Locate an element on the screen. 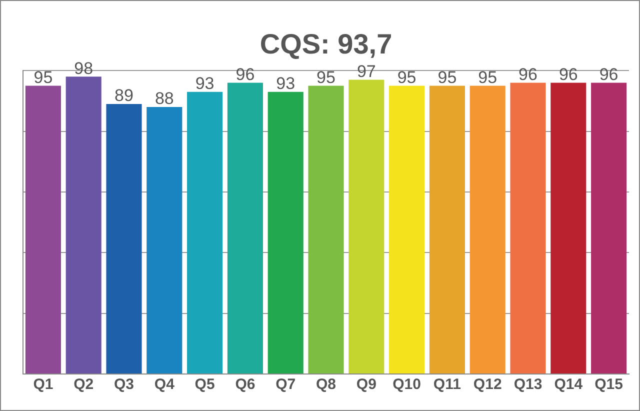 The width and height of the screenshot is (640, 411). x-tick-label: Q2 is located at coordinates (84, 385).